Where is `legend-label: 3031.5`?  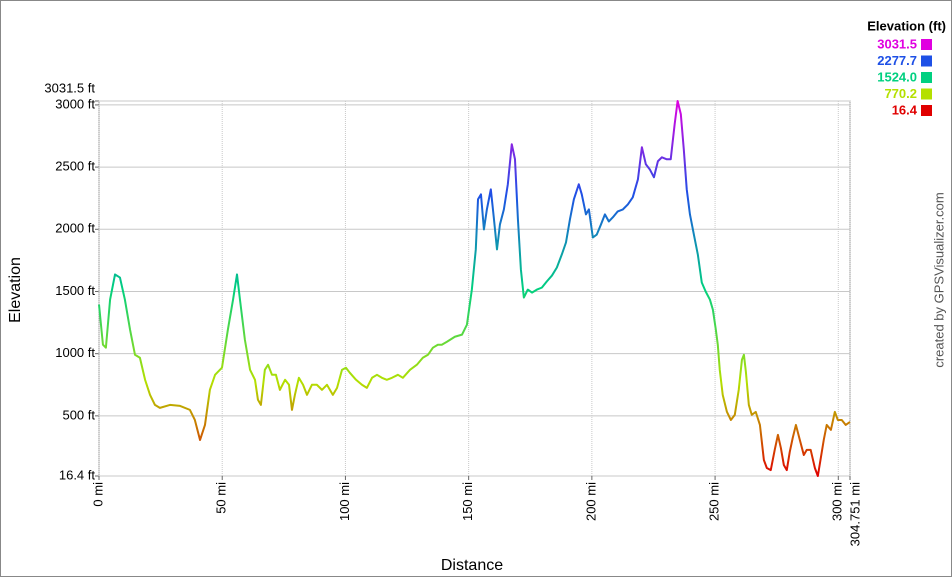
legend-label: 3031.5 is located at coordinates (897, 43).